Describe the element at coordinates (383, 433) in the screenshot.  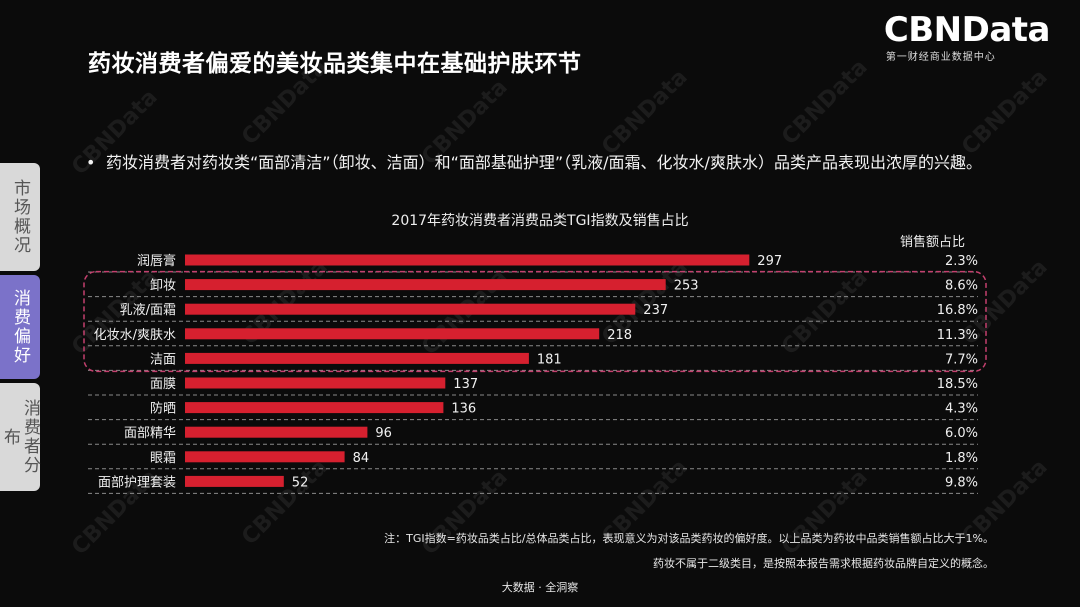
I see `bar-value-label: 96` at that location.